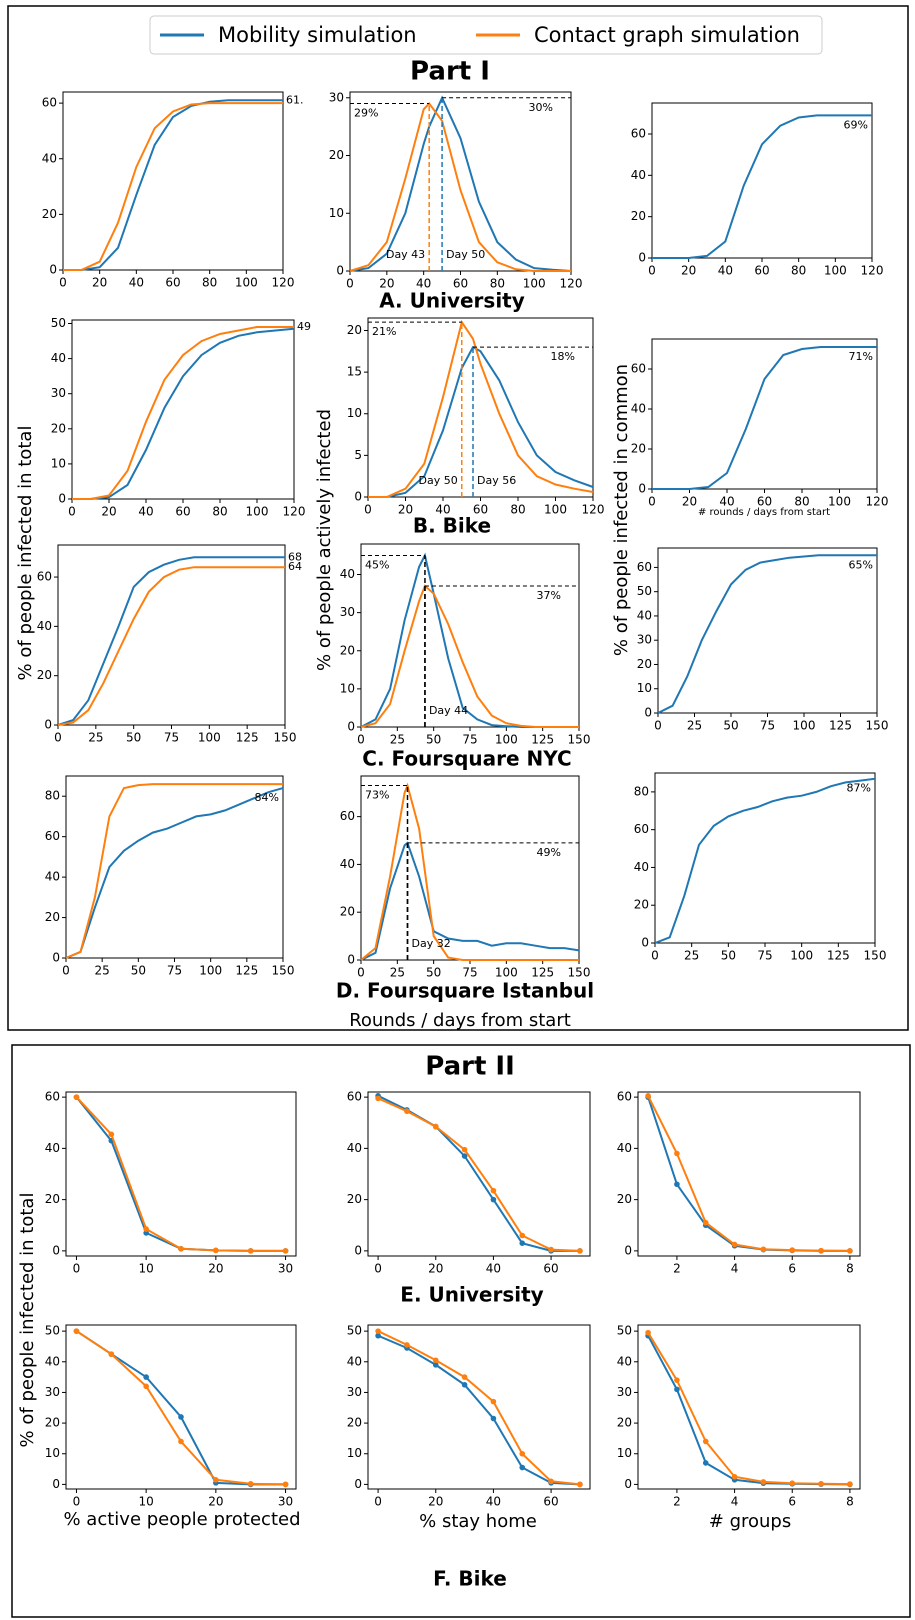 The width and height of the screenshot is (915, 1620). I want to click on x-tick-label: 8, so click(850, 1269).